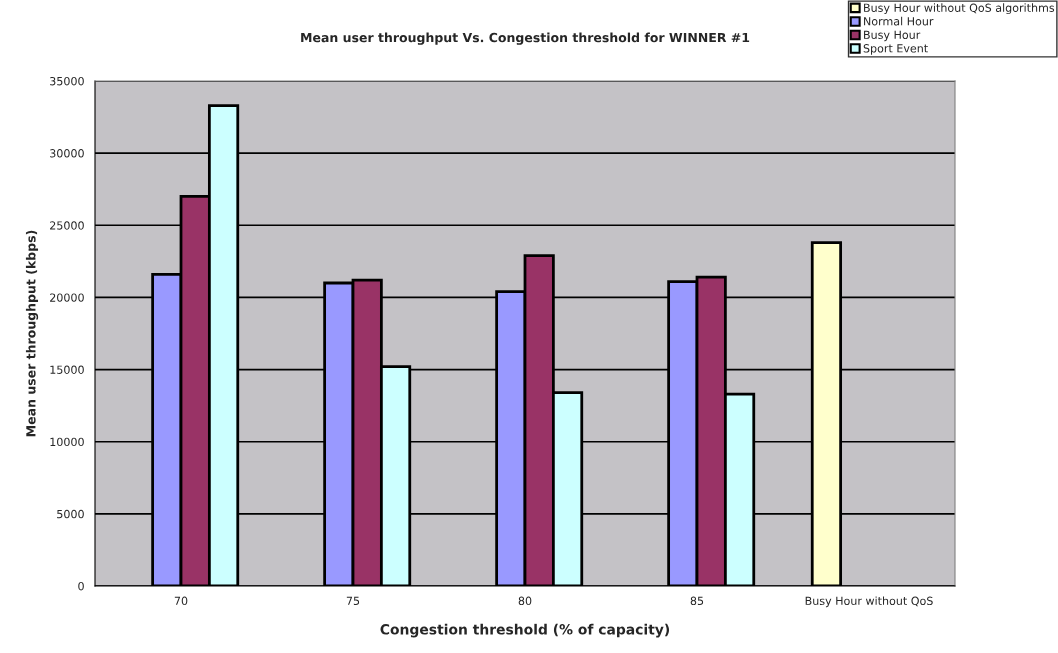 The height and width of the screenshot is (653, 1058). What do you see at coordinates (67, 442) in the screenshot?
I see `y-tick-label: 10000` at bounding box center [67, 442].